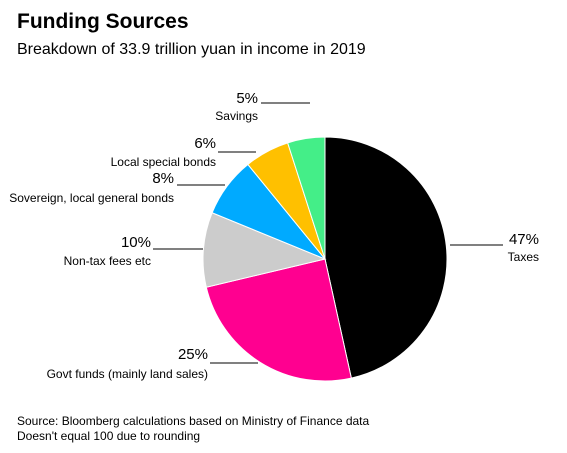 The width and height of the screenshot is (567, 453). I want to click on category-label-govt-funds-mainly-land-sales: Govt funds (mainly land sales), so click(127, 374).